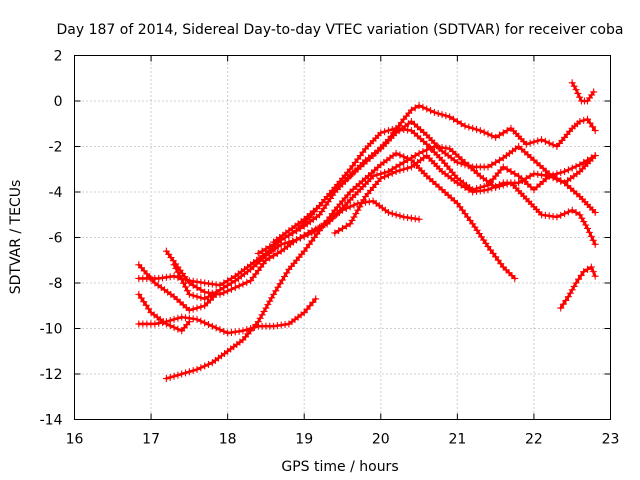 This screenshot has height=480, width=640. Describe the element at coordinates (304, 440) in the screenshot. I see `x-tick-label: 19` at that location.